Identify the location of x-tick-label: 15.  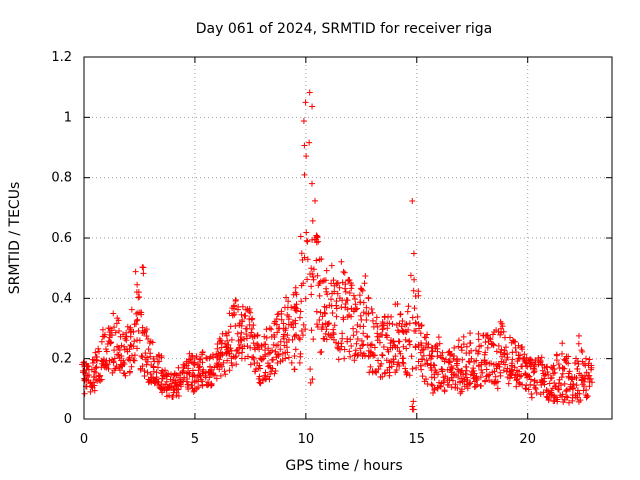
(416, 439).